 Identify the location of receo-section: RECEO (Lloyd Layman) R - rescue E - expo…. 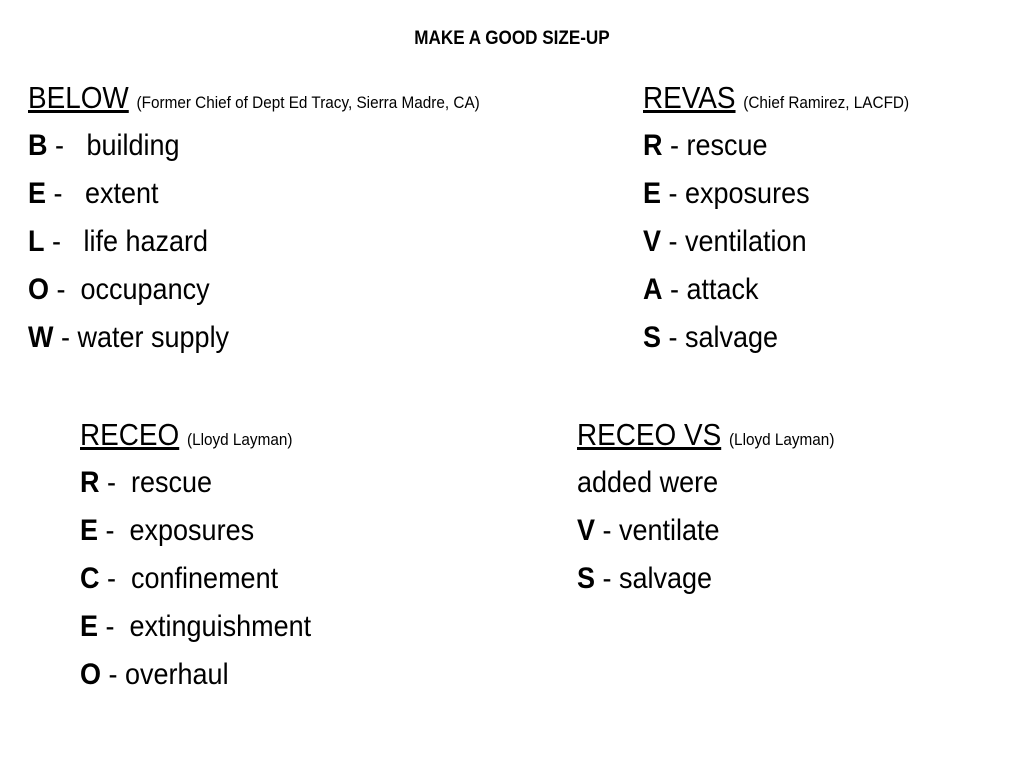
(208, 555).